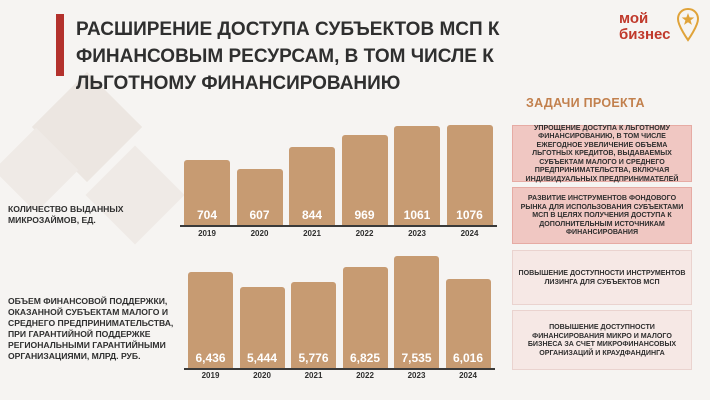 The image size is (710, 400). What do you see at coordinates (468, 358) in the screenshot?
I see `bar-value-label: 6,016` at bounding box center [468, 358].